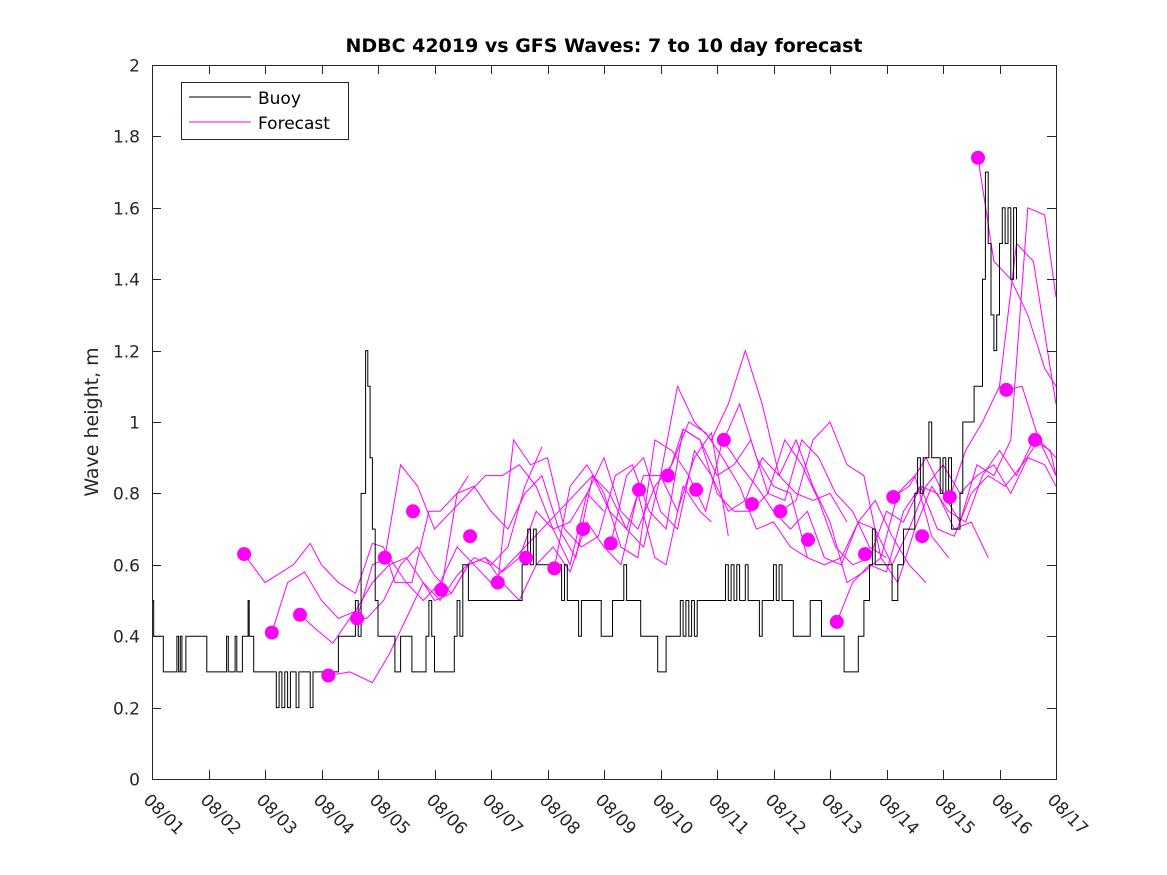  Describe the element at coordinates (1067, 814) in the screenshot. I see `x-tick-label: 08/17` at that location.